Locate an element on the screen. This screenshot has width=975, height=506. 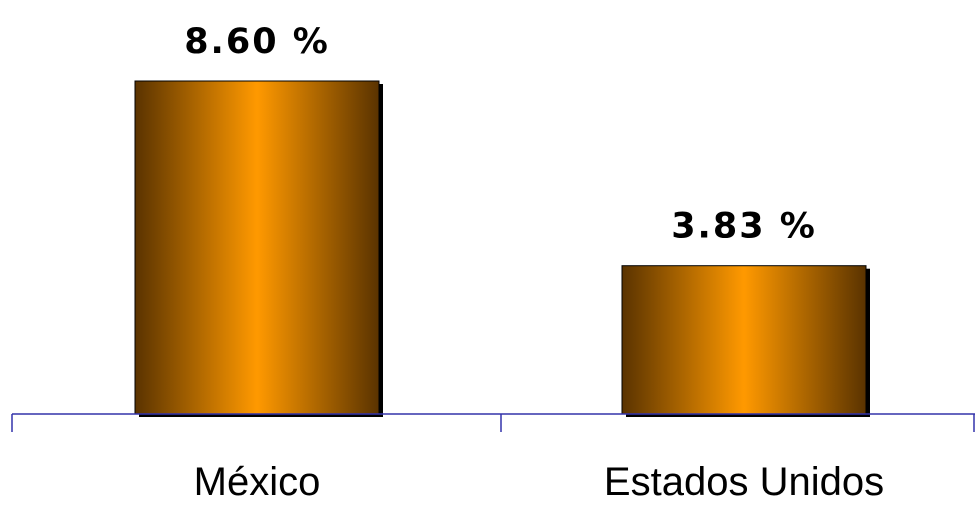
x-tick-label: México is located at coordinates (257, 482).